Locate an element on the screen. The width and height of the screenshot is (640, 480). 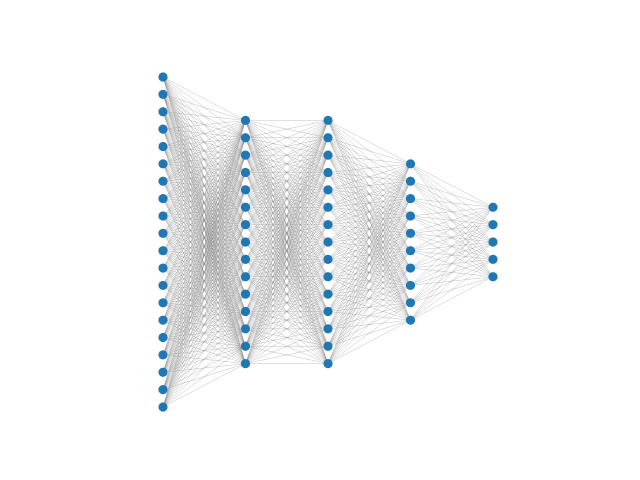
edge-l1-n20-to-l2-n15 is located at coordinates (204, 385).